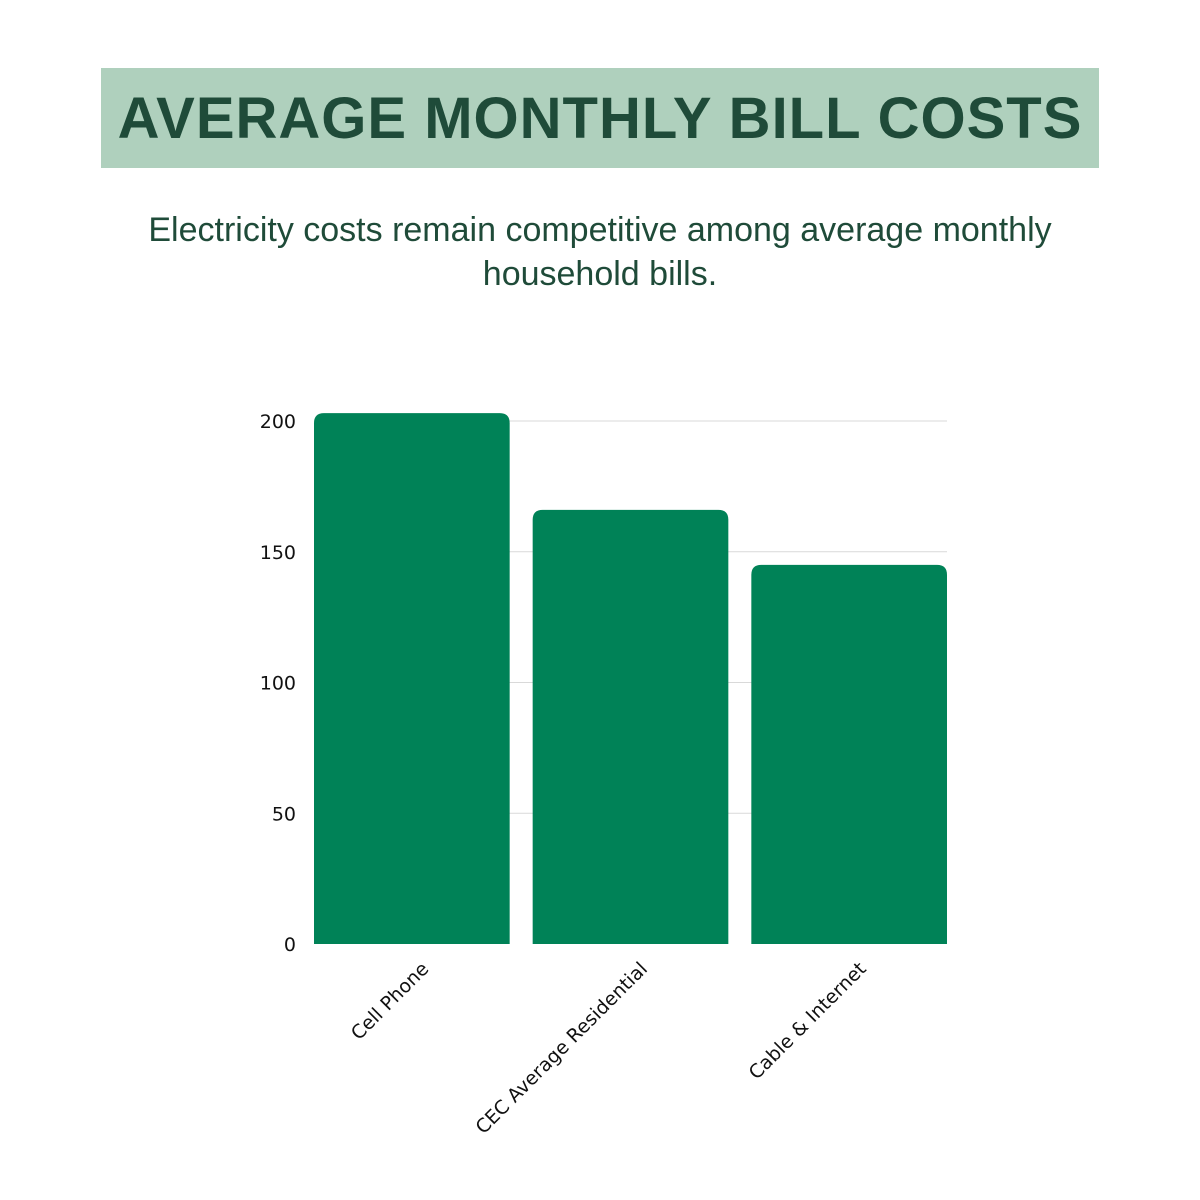 This screenshot has height=1200, width=1200. What do you see at coordinates (562, 1048) in the screenshot?
I see `x-tick-label: CEC Average Residential` at bounding box center [562, 1048].